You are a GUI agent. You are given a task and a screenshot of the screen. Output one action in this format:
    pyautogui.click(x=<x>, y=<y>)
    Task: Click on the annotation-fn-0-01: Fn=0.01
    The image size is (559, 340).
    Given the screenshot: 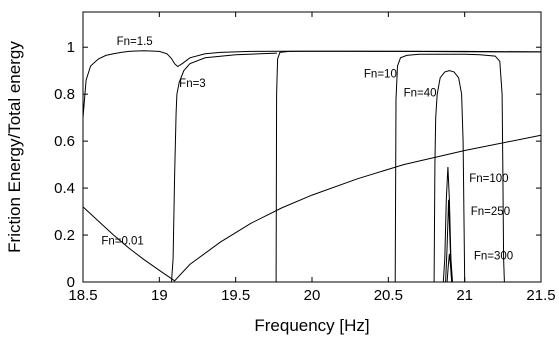 What is the action you would take?
    pyautogui.click(x=122, y=241)
    